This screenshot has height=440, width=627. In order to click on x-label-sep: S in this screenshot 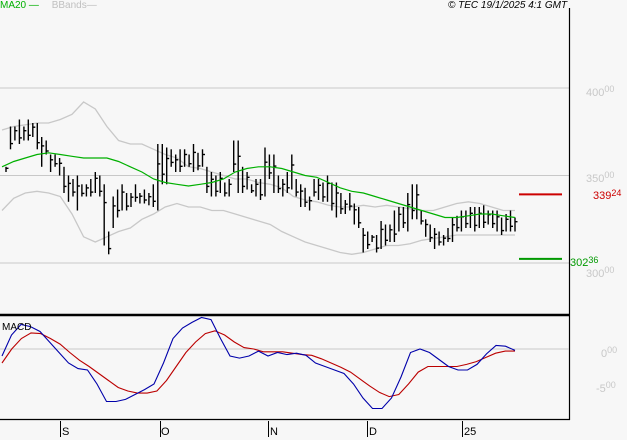, I will do `click(66, 432)`.